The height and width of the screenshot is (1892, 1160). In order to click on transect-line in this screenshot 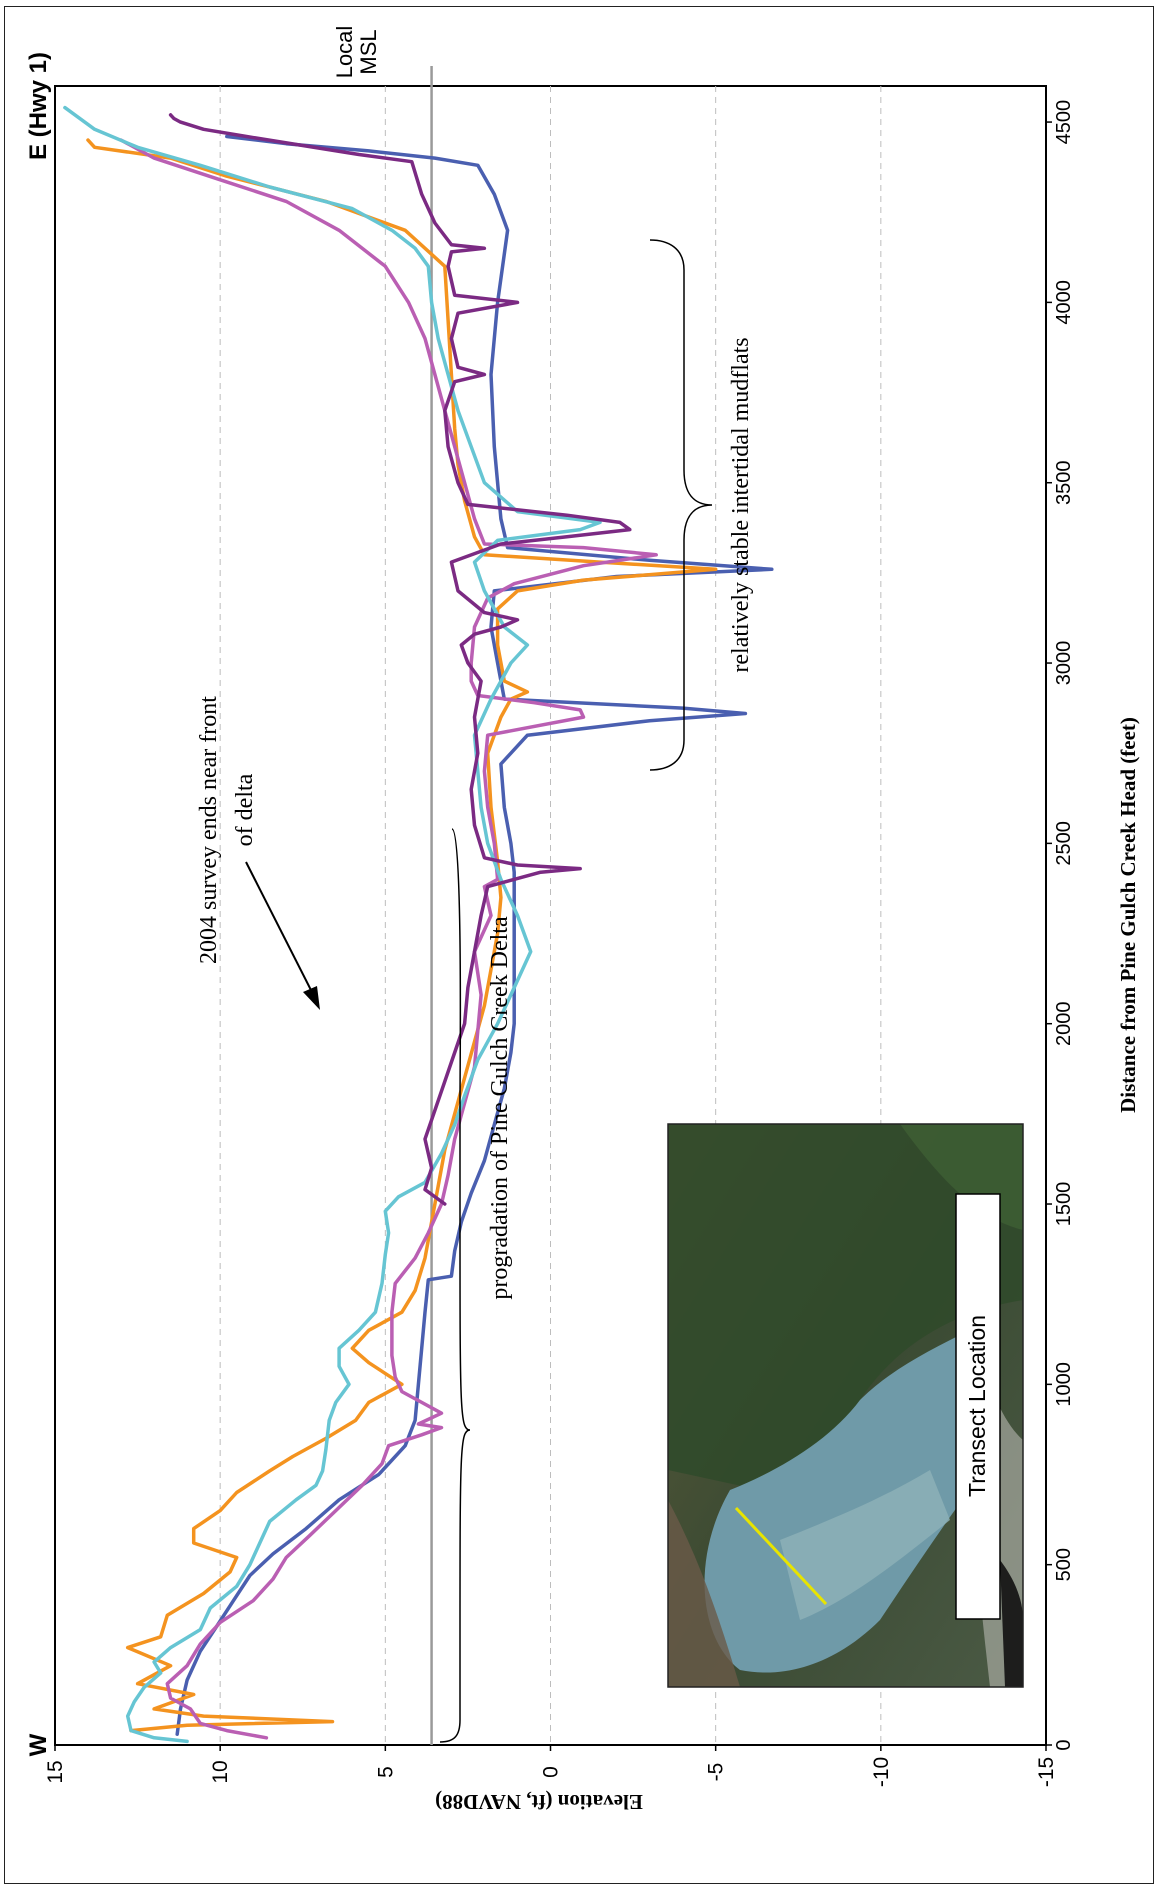, I will do `click(781, 1556)`.